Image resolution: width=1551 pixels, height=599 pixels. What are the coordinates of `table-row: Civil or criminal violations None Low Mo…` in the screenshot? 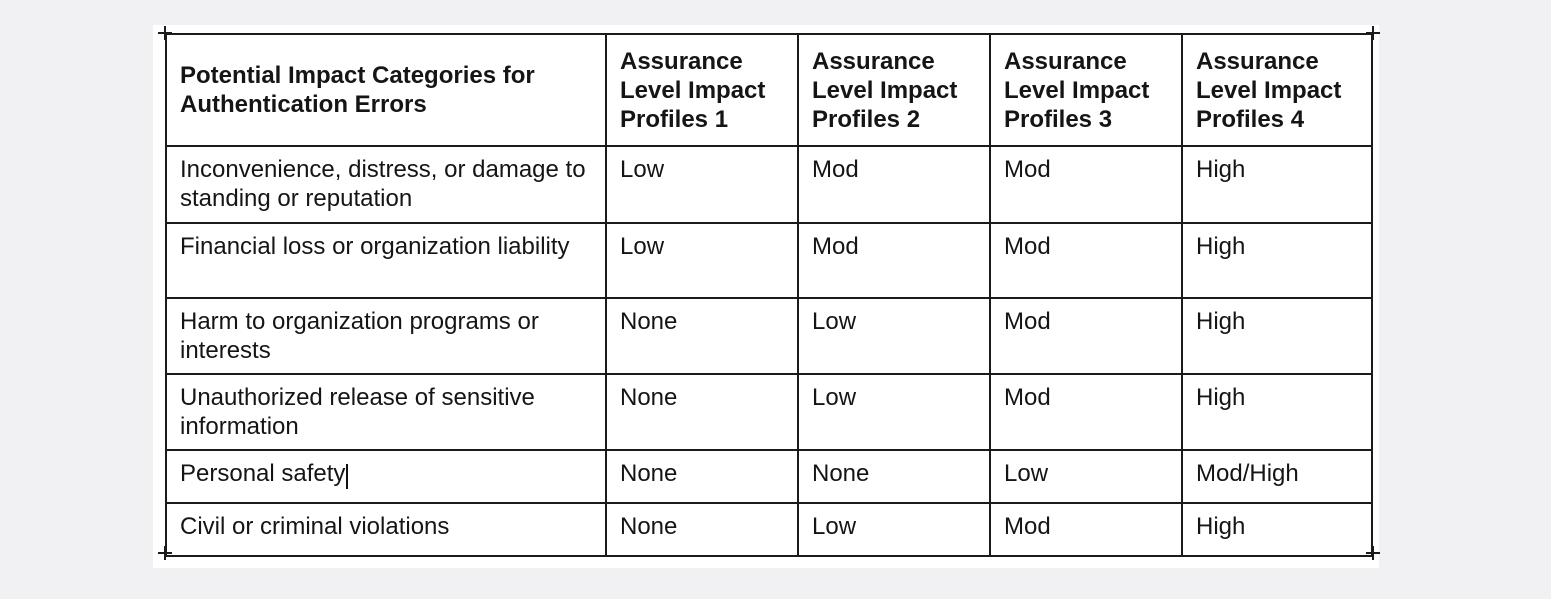 It's located at (769, 529).